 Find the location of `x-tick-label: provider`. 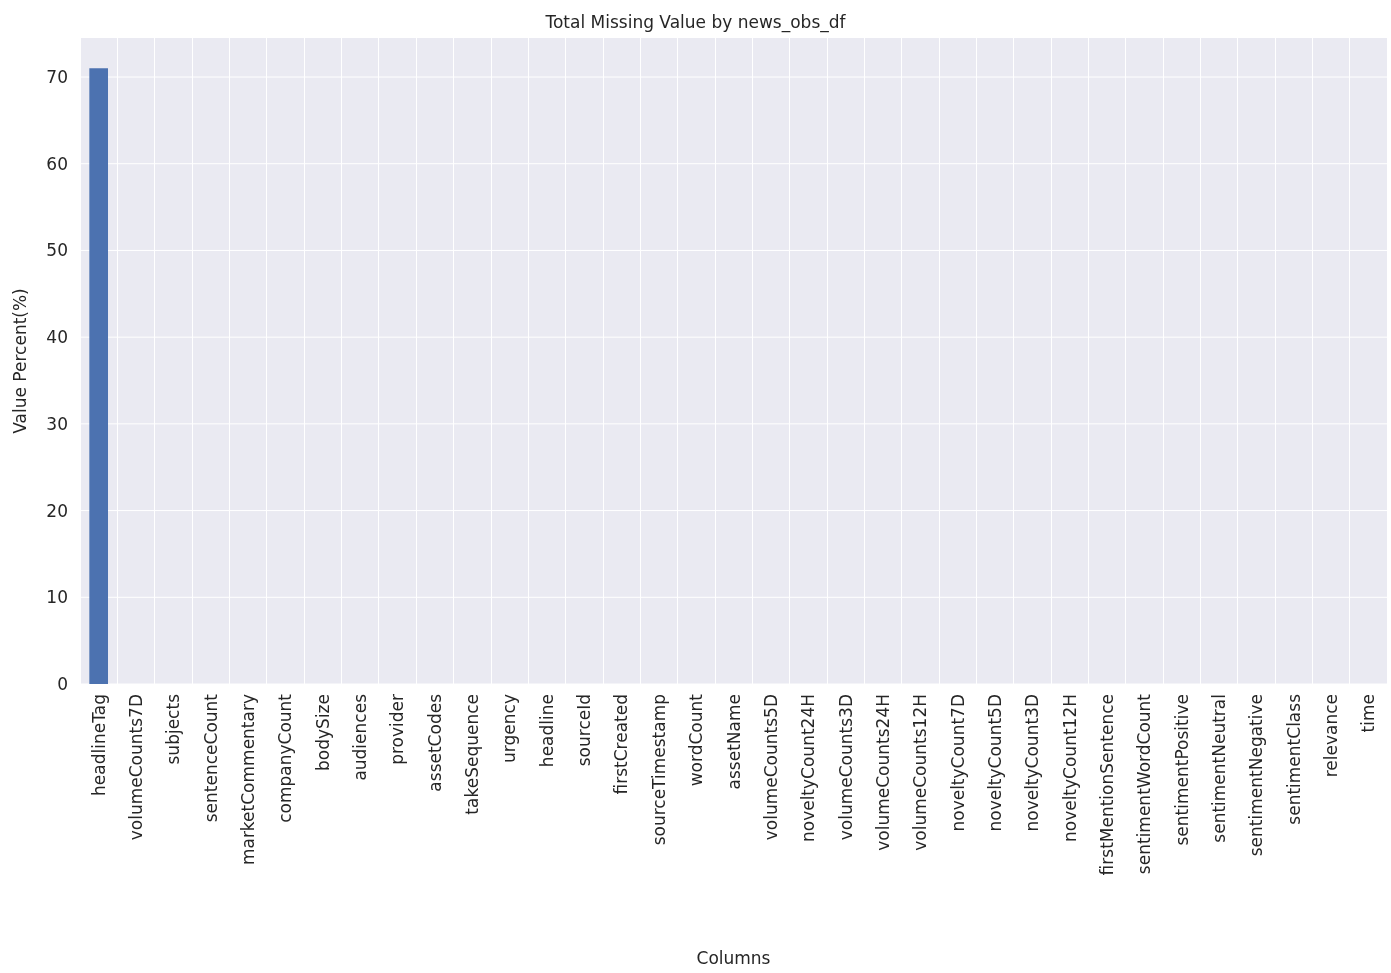

x-tick-label: provider is located at coordinates (397, 729).